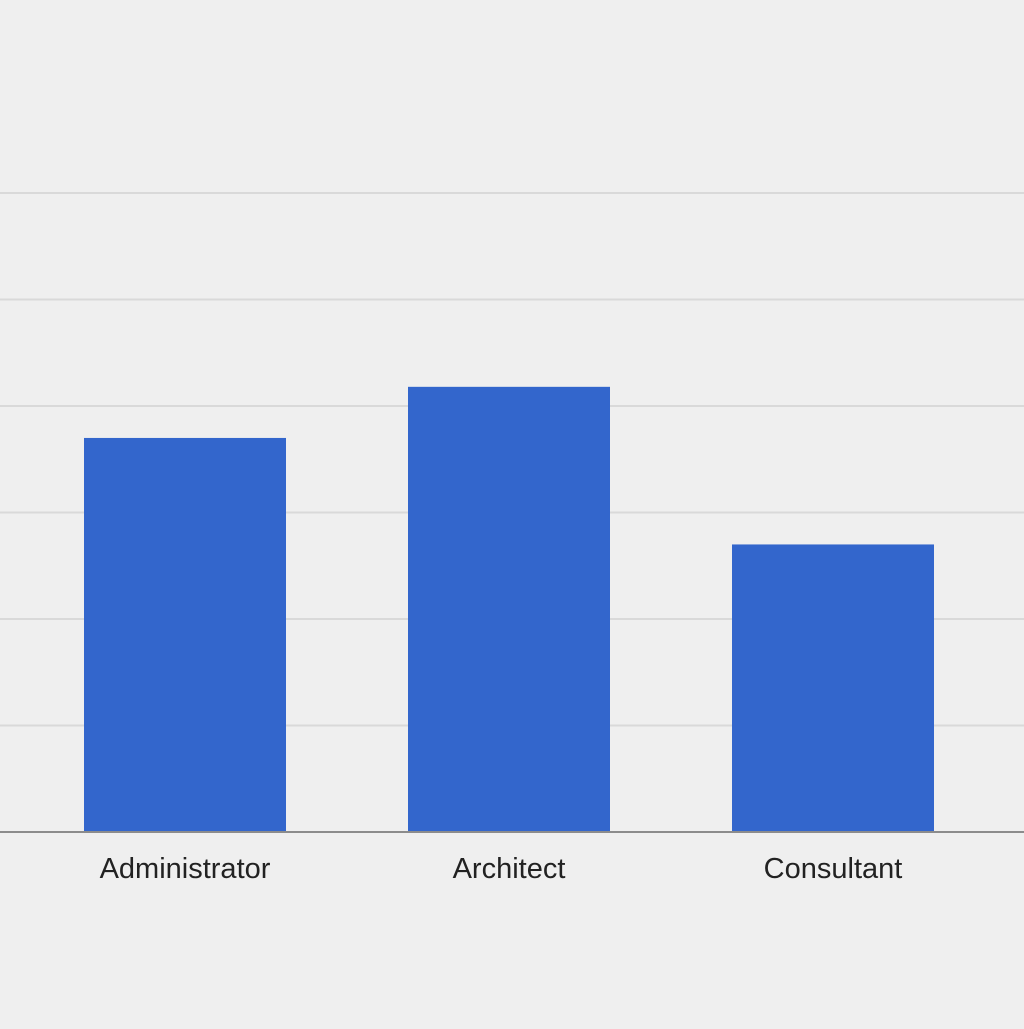  What do you see at coordinates (833, 869) in the screenshot?
I see `x-tick-label-consultant: Consultant` at bounding box center [833, 869].